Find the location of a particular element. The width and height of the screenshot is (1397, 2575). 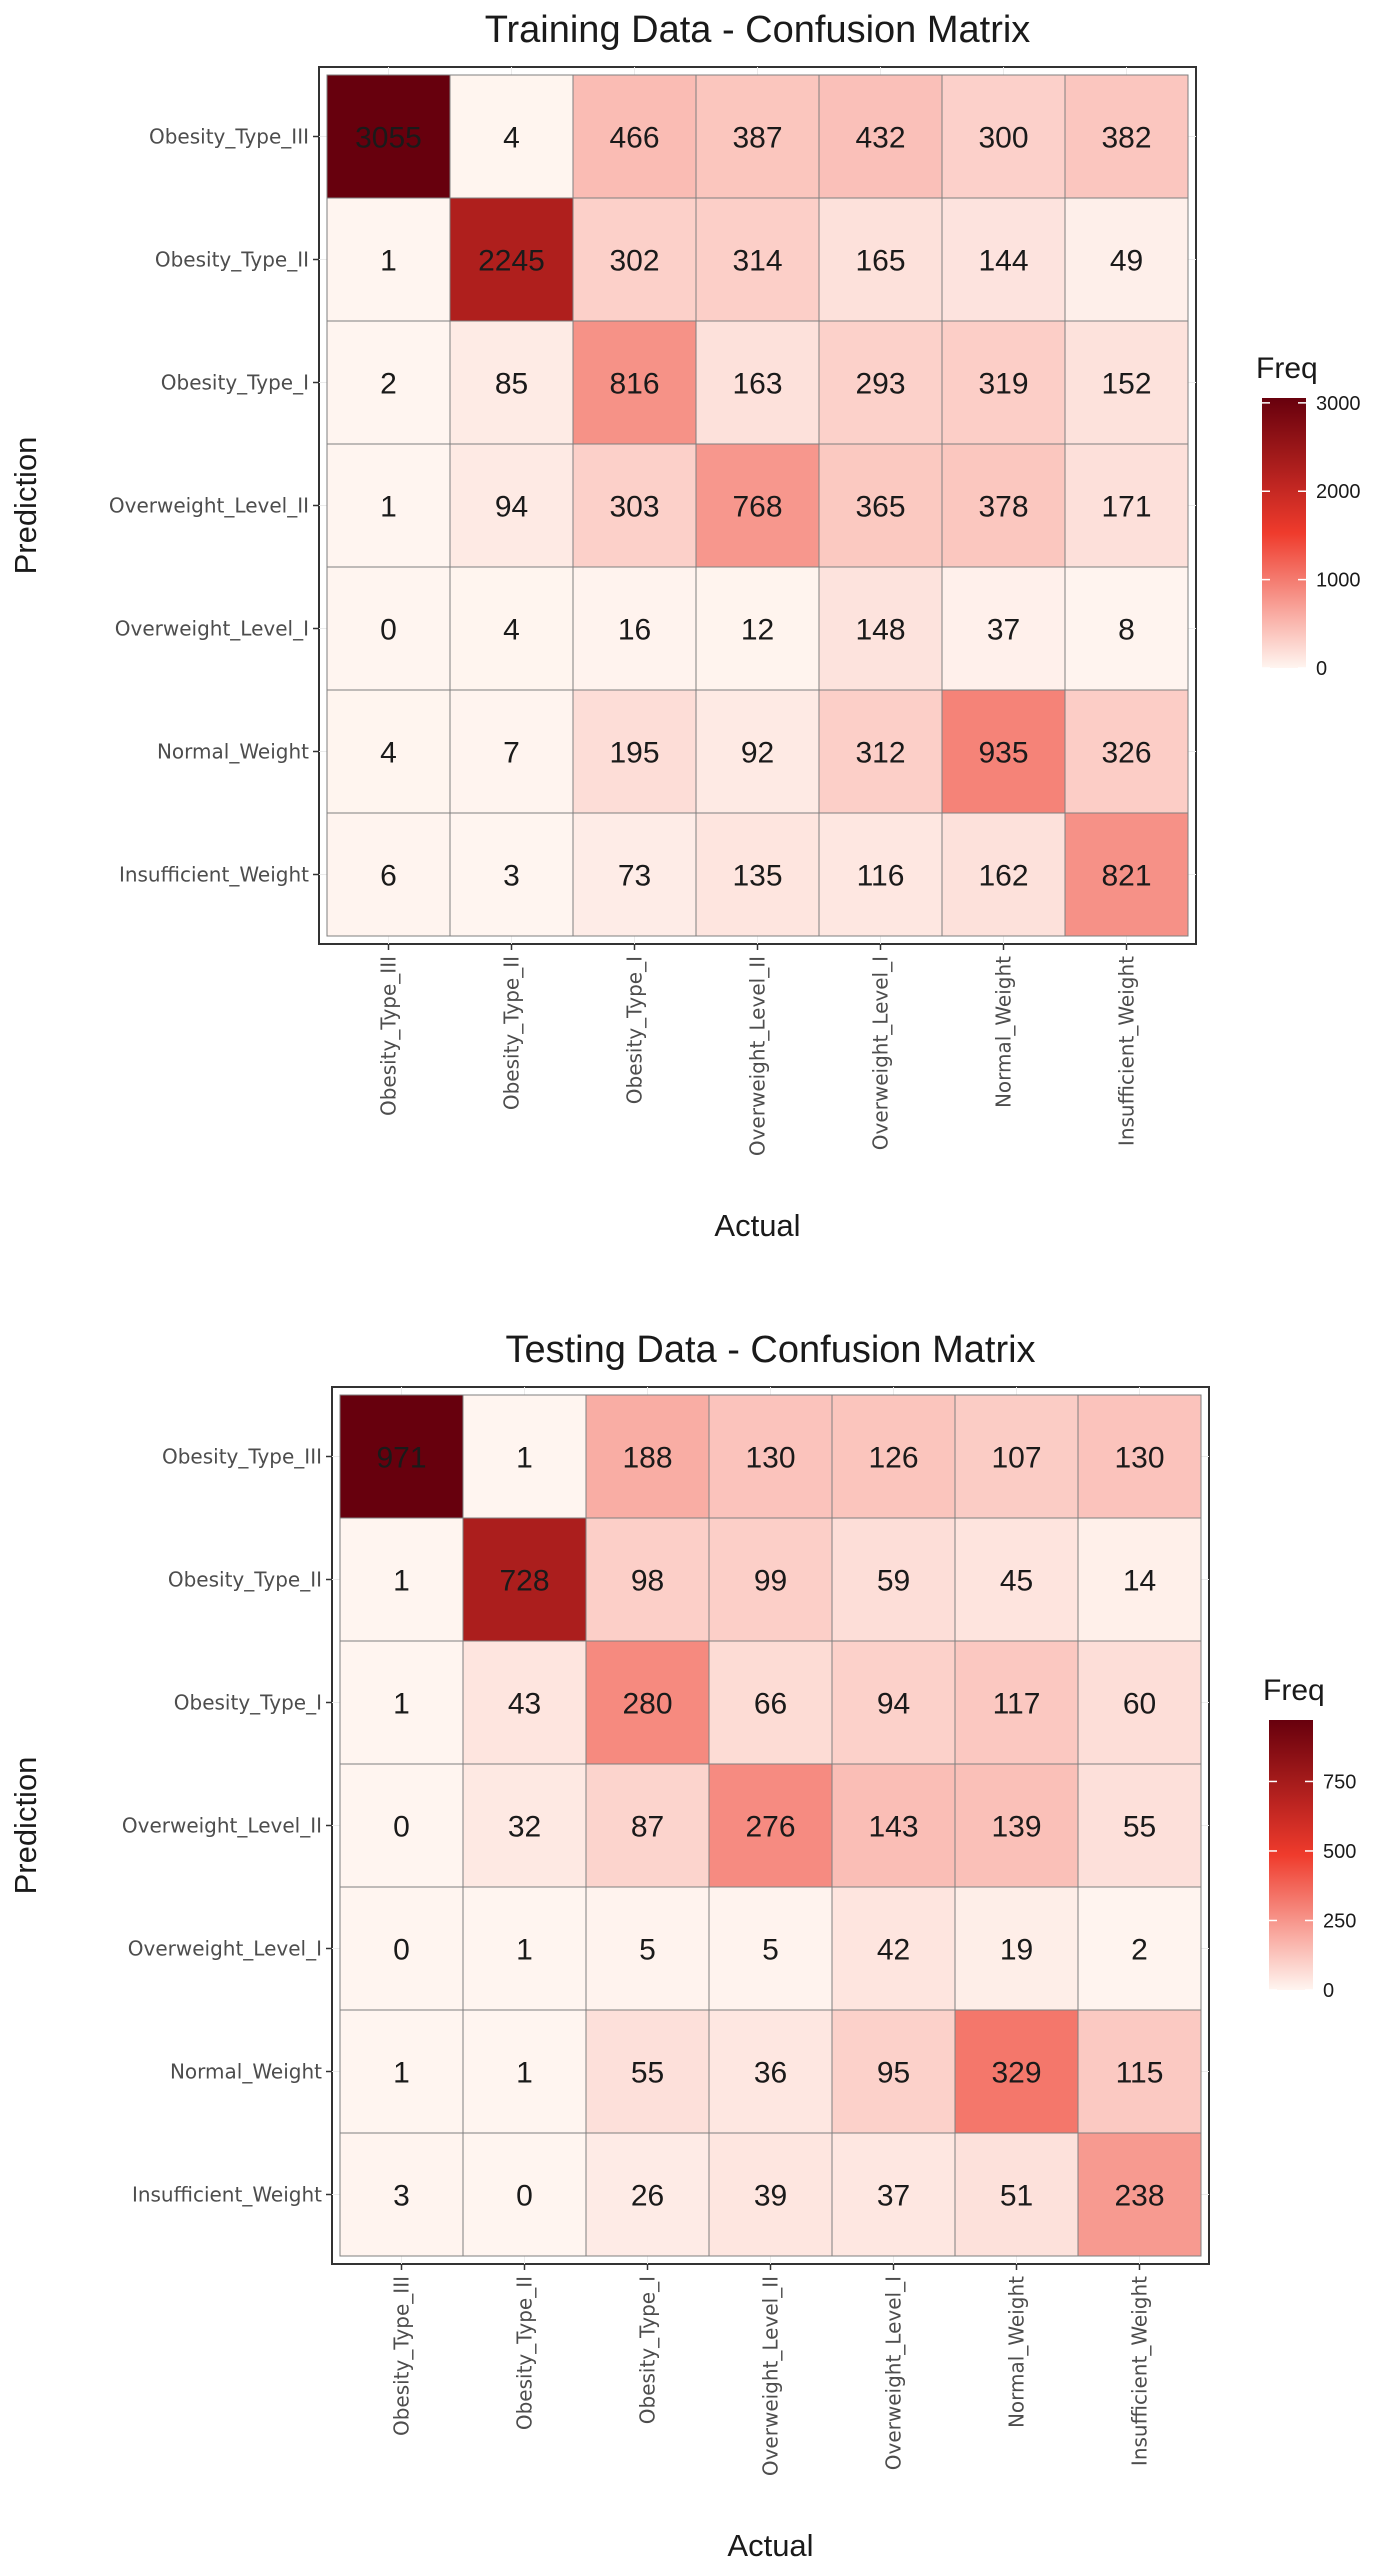

cell-value-label: 6 is located at coordinates (388, 876).